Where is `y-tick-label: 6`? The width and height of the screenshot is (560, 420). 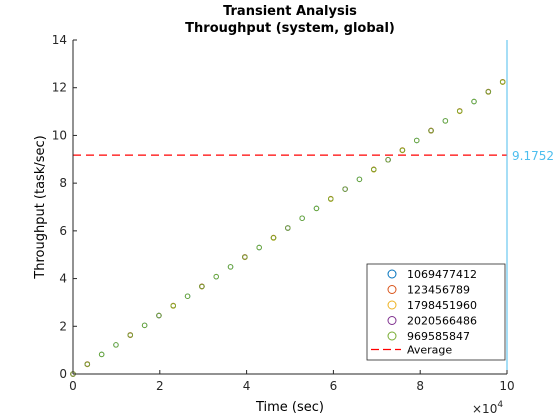
y-tick-label: 6 is located at coordinates (63, 231).